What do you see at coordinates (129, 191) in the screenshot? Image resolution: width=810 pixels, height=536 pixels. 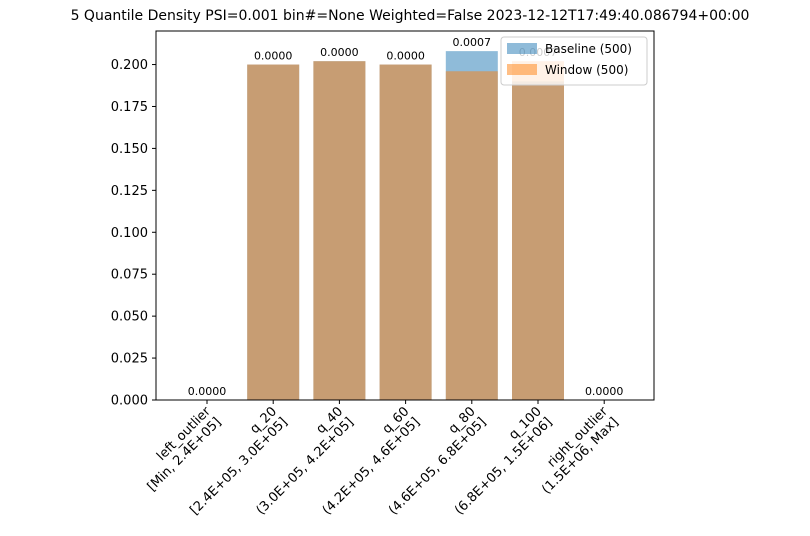 I see `y-tick-label: 0.125` at bounding box center [129, 191].